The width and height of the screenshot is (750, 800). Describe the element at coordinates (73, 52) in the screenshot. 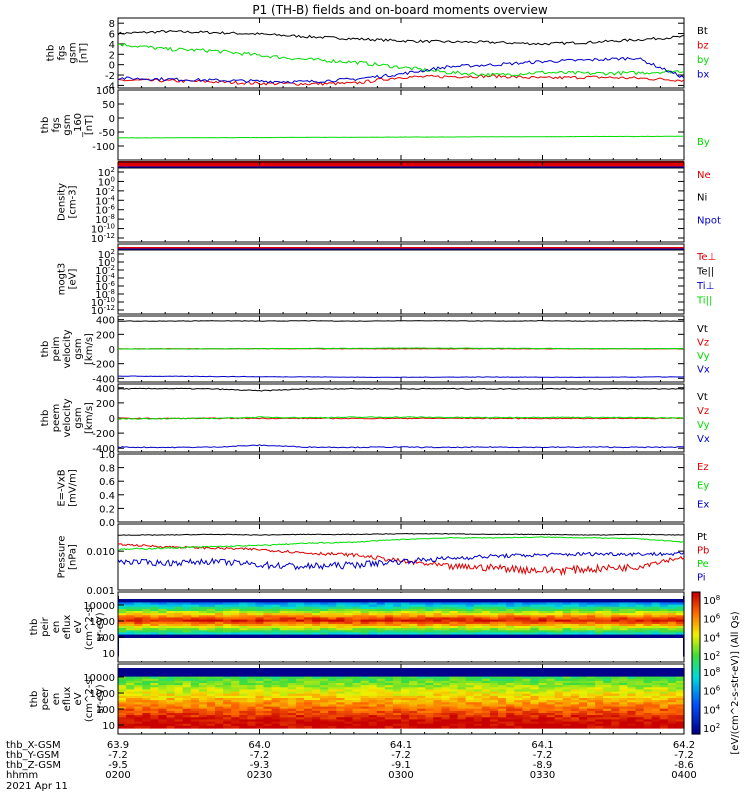

I see `y-axis-label-line: gsm` at that location.